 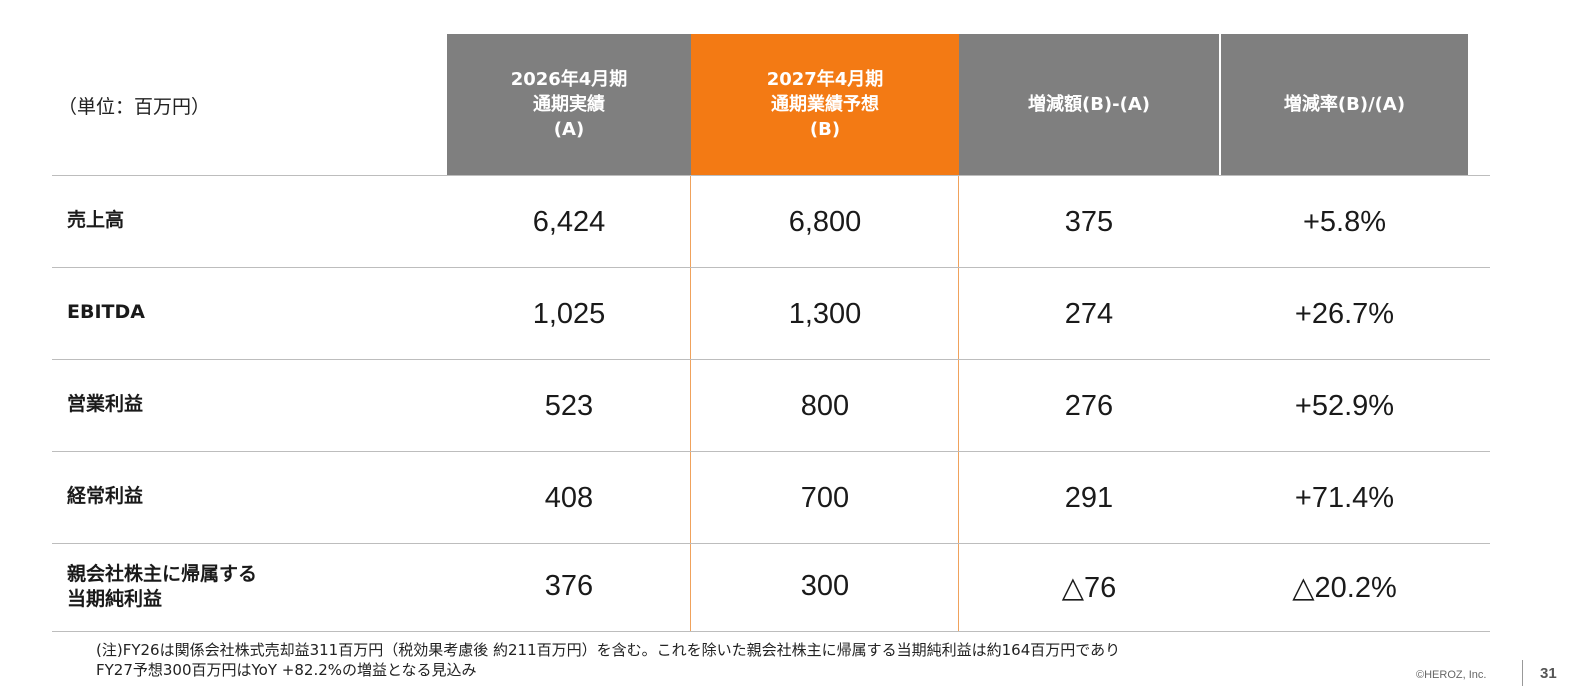 I want to click on row-label-line: 経常利益, so click(x=105, y=496).